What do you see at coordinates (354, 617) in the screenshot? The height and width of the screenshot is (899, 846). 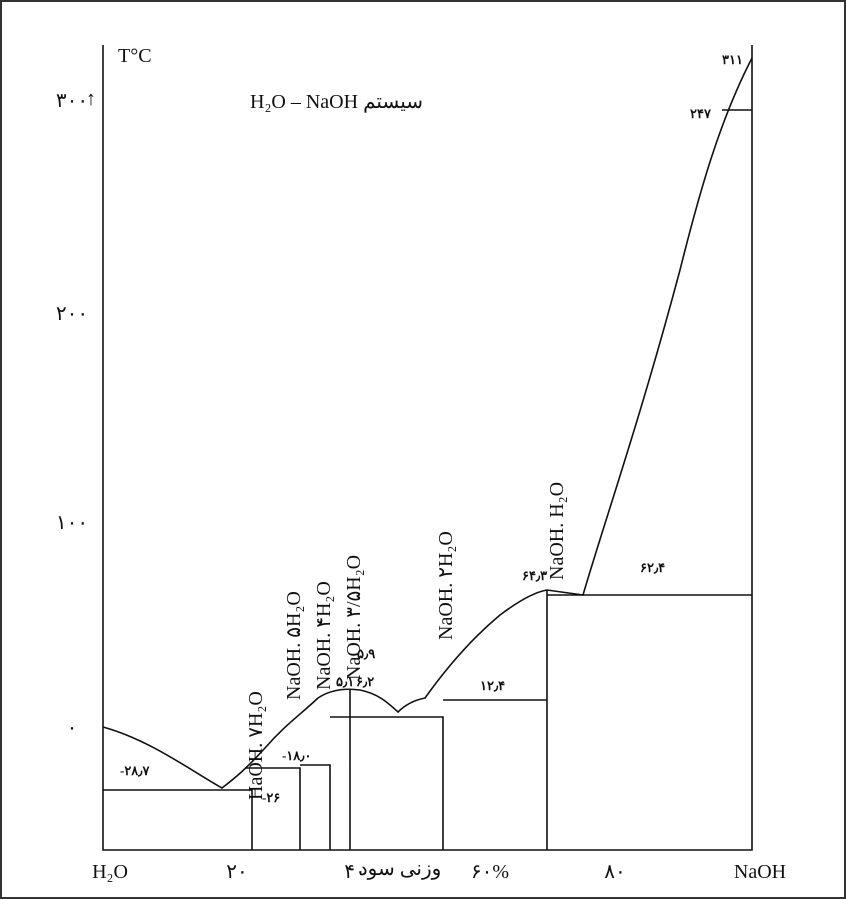 I see `phase-label: NaOH. ۳/۵H₂O` at bounding box center [354, 617].